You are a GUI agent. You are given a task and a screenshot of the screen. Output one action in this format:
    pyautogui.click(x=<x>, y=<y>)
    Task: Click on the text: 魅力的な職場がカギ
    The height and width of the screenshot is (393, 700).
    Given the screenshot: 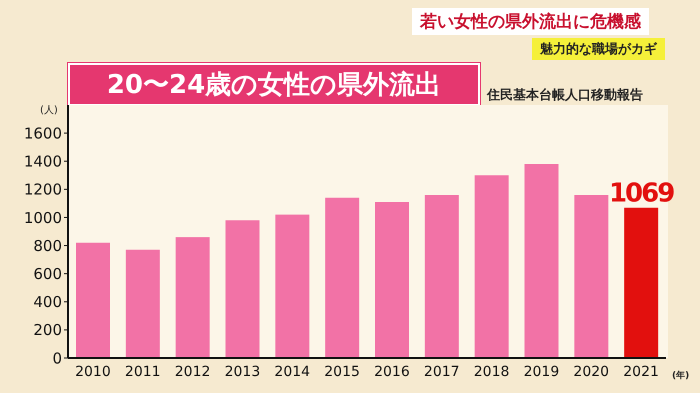 What is the action you would take?
    pyautogui.click(x=598, y=49)
    